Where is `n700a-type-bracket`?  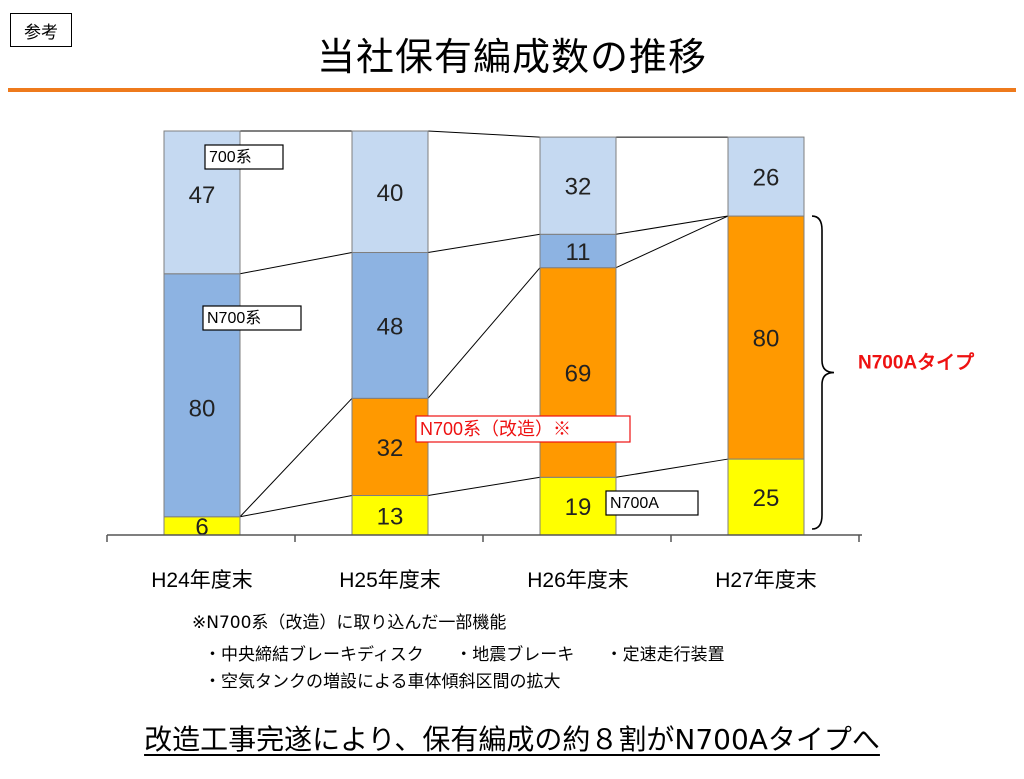 n700a-type-bracket is located at coordinates (823, 372).